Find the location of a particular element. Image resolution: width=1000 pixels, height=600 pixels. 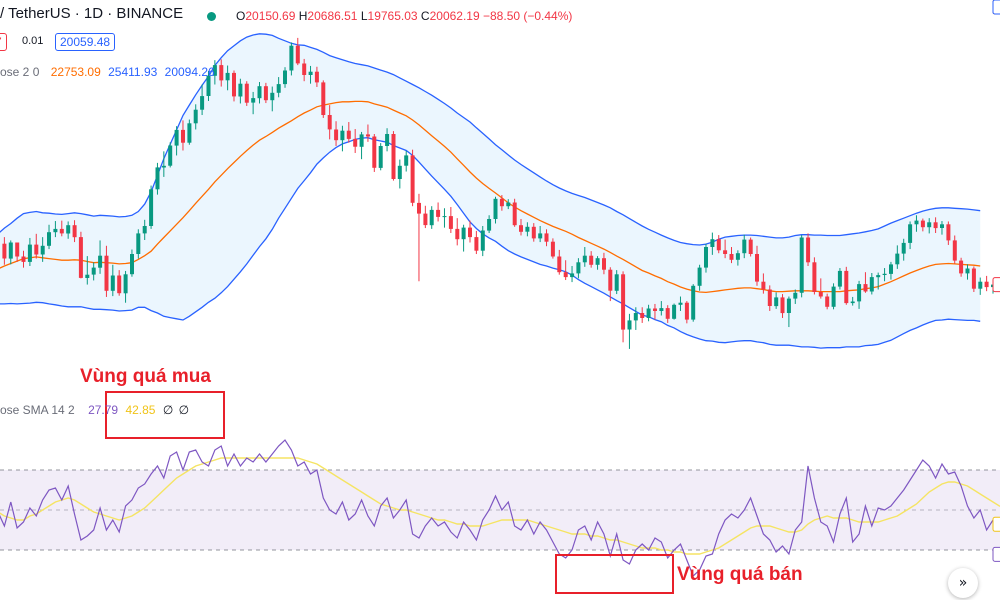

rsi-extra-2: ∅ is located at coordinates (184, 410).